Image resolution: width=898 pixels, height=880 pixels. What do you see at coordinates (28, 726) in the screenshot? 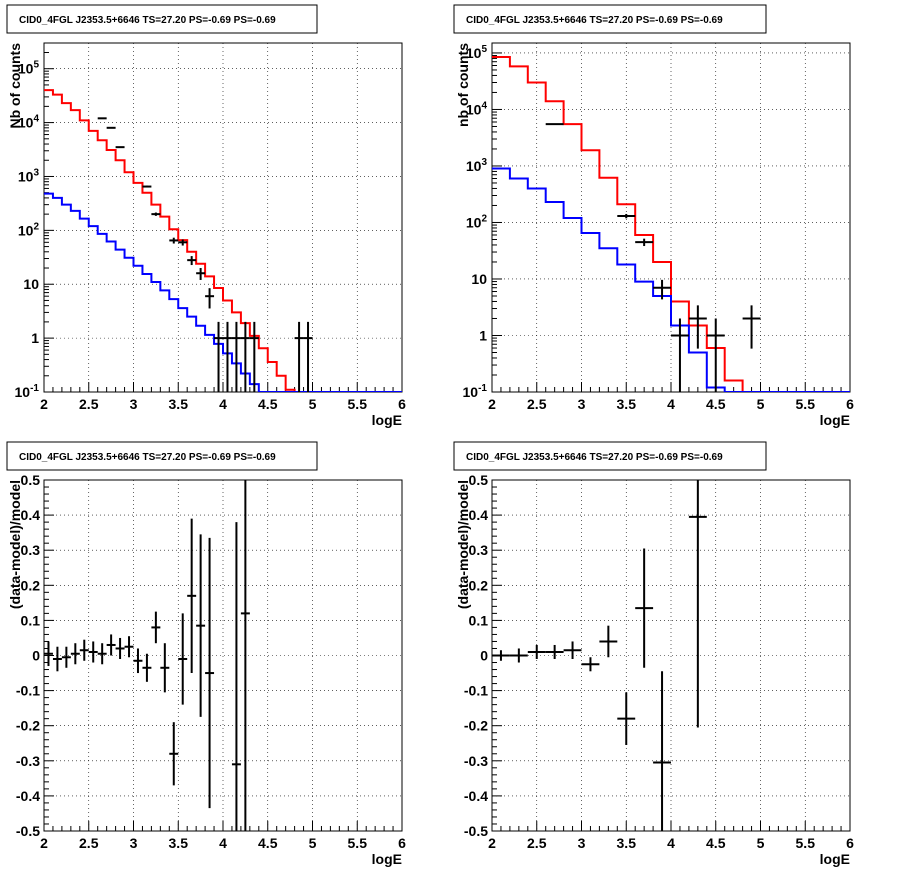
I see `y-tick-label: -0.2` at bounding box center [28, 726].